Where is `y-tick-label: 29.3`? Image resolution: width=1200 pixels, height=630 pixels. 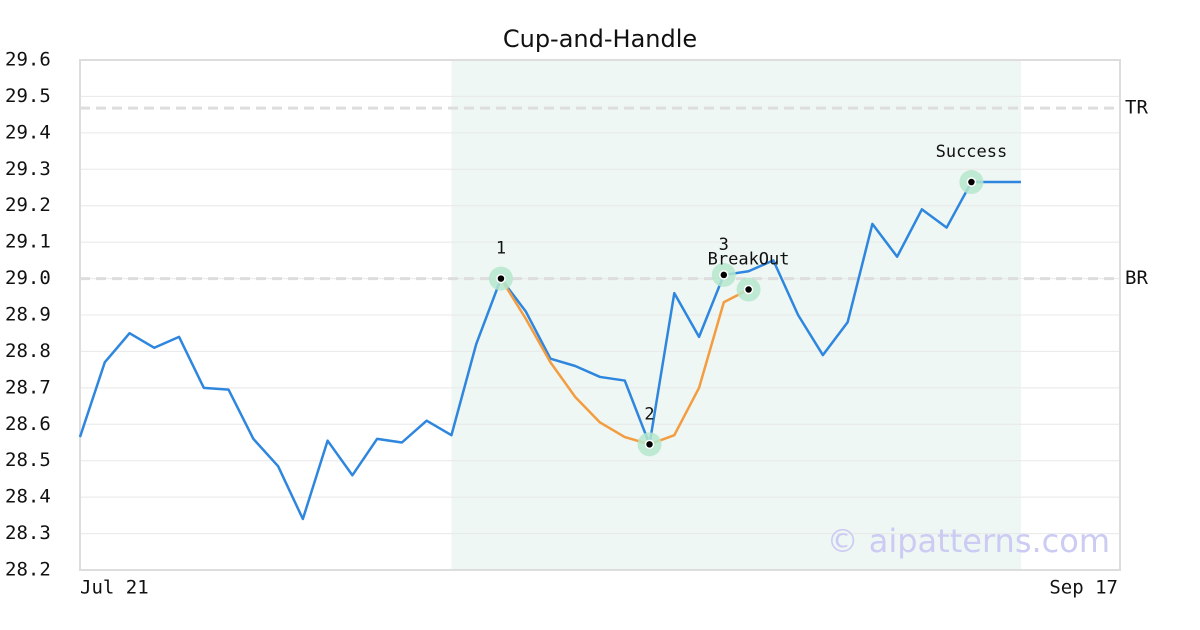
y-tick-label: 29.3 is located at coordinates (28, 169).